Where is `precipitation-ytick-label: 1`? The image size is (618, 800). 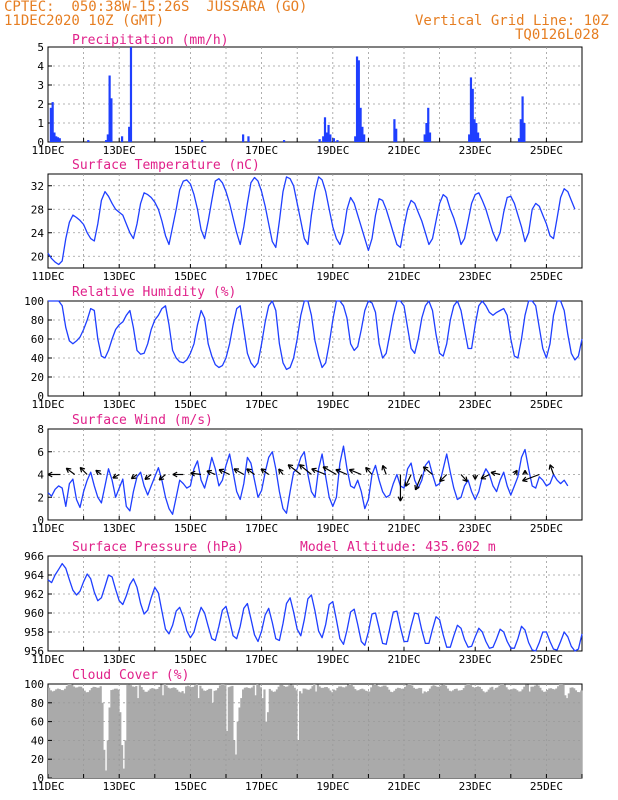 precipitation-ytick-label: 1 is located at coordinates (40, 123).